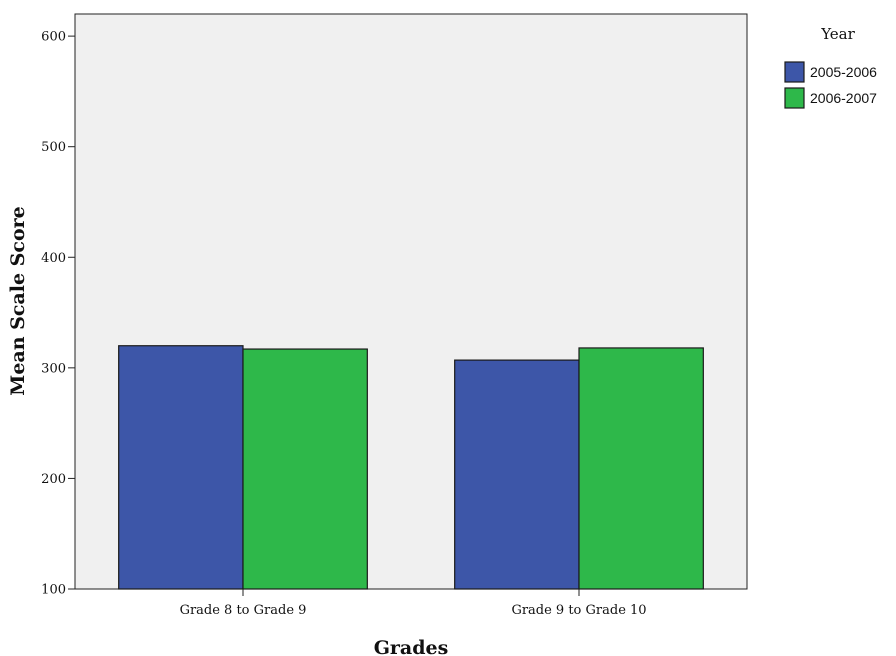 The width and height of the screenshot is (896, 656). What do you see at coordinates (53, 258) in the screenshot?
I see `y-tick-label: 400` at bounding box center [53, 258].